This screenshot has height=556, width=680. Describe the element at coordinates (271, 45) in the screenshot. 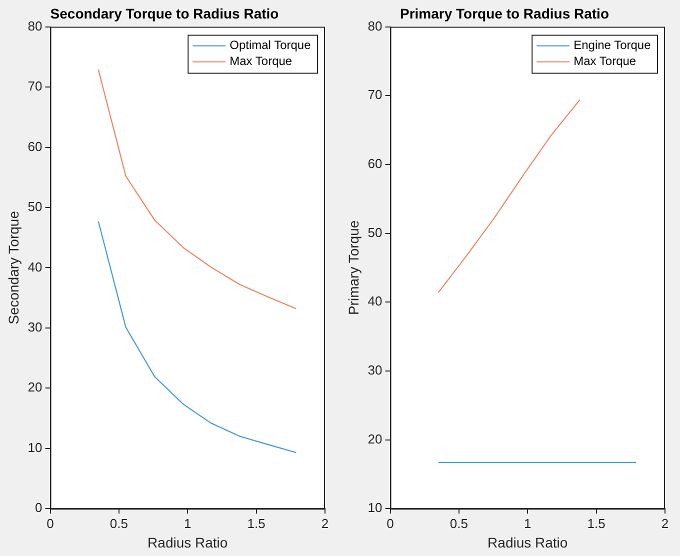

I see `legend-label: Optimal Torque` at that location.